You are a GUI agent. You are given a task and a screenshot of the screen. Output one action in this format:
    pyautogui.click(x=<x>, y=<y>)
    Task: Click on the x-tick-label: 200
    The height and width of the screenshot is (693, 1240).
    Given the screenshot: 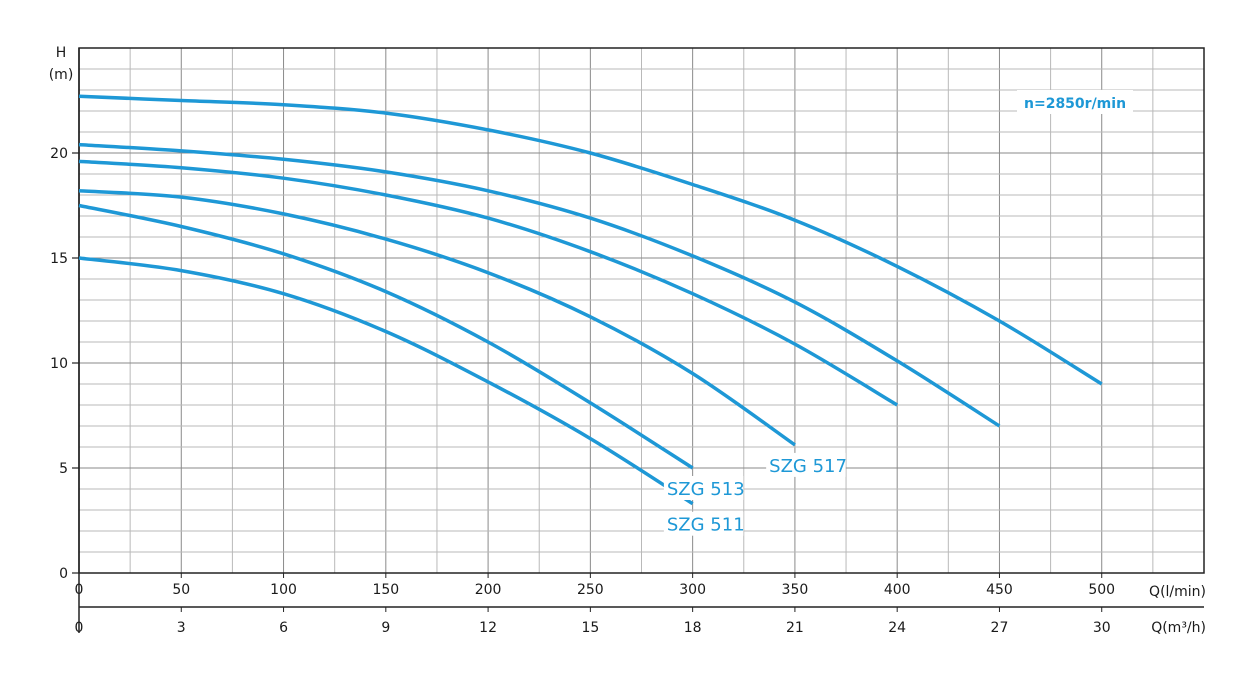 What is the action you would take?
    pyautogui.click(x=488, y=590)
    